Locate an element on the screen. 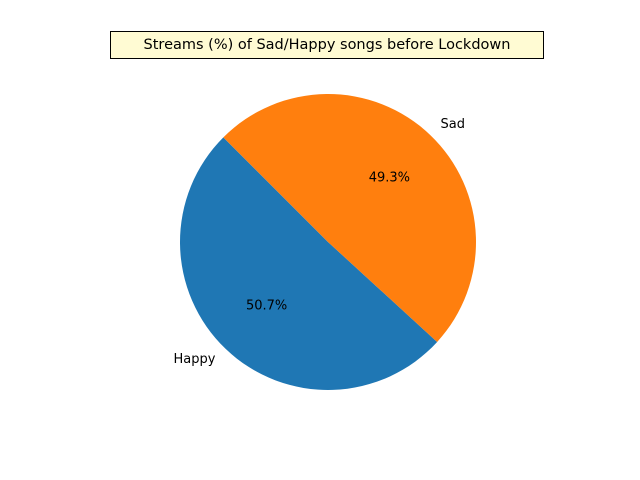 The width and height of the screenshot is (640, 480). slice-percent-happy: 50.7% is located at coordinates (266, 306).